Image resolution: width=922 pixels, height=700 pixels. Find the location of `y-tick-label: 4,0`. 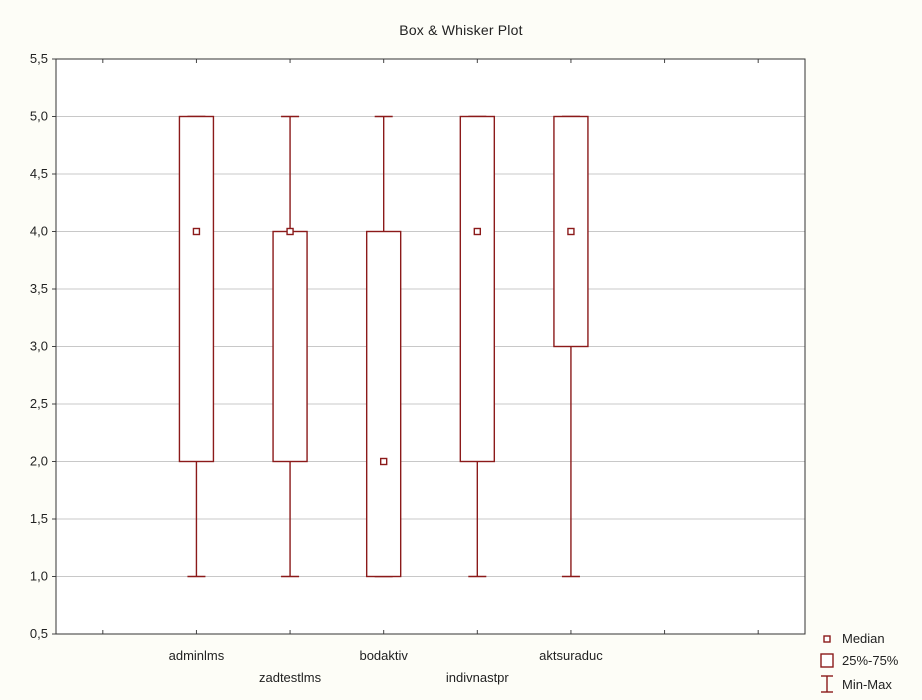

y-tick-label: 4,0 is located at coordinates (39, 231).